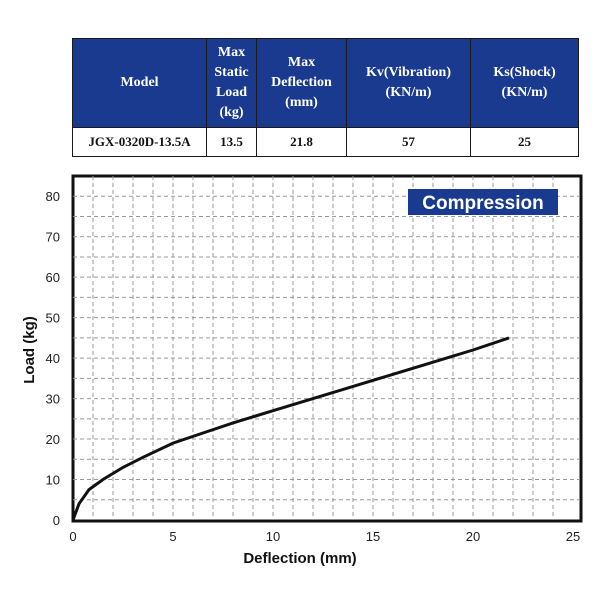  I want to click on y-tick-label: 0, so click(56, 520).